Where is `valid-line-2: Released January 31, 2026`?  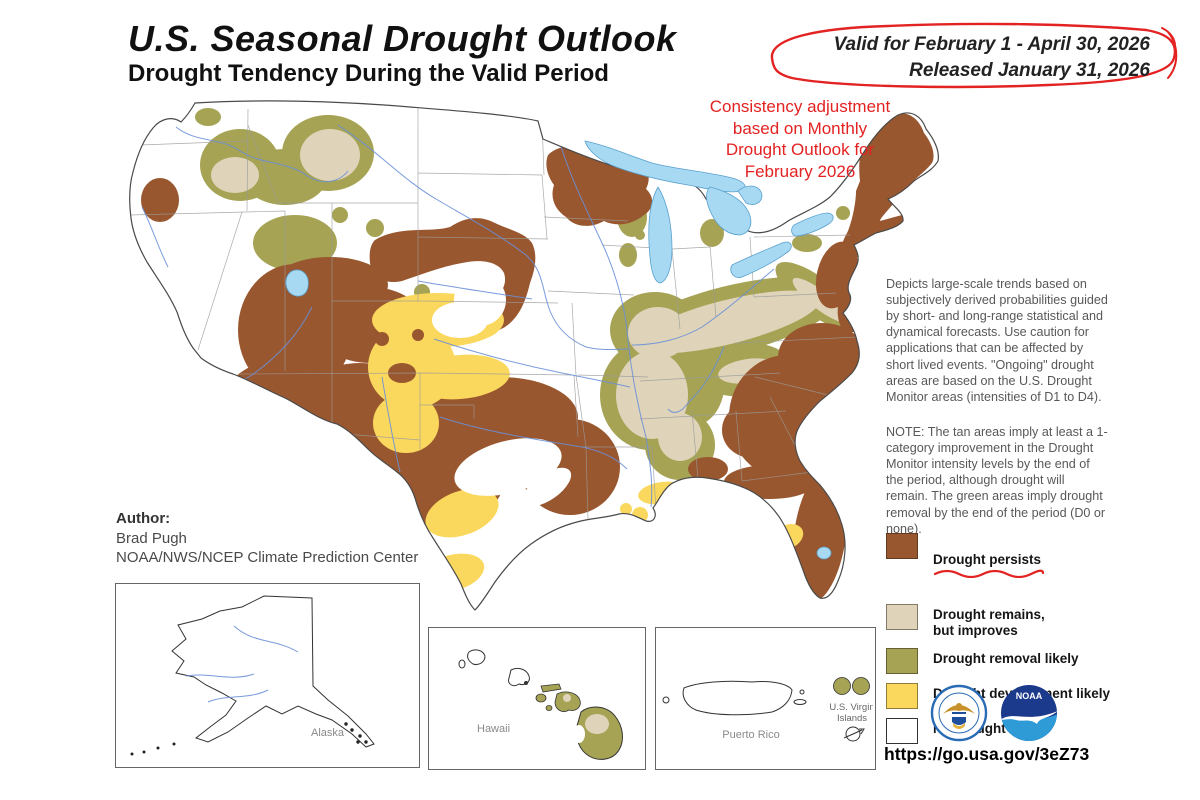
valid-line-2: Released January 31, 2026 is located at coordinates (1029, 70).